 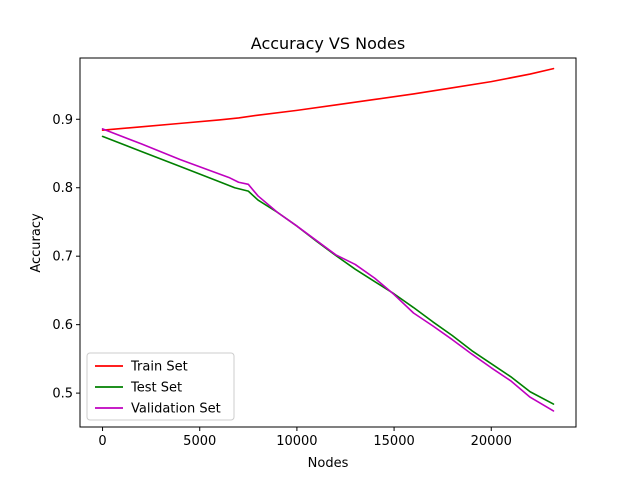 I want to click on y-axis-label: Accuracy, so click(x=36, y=243).